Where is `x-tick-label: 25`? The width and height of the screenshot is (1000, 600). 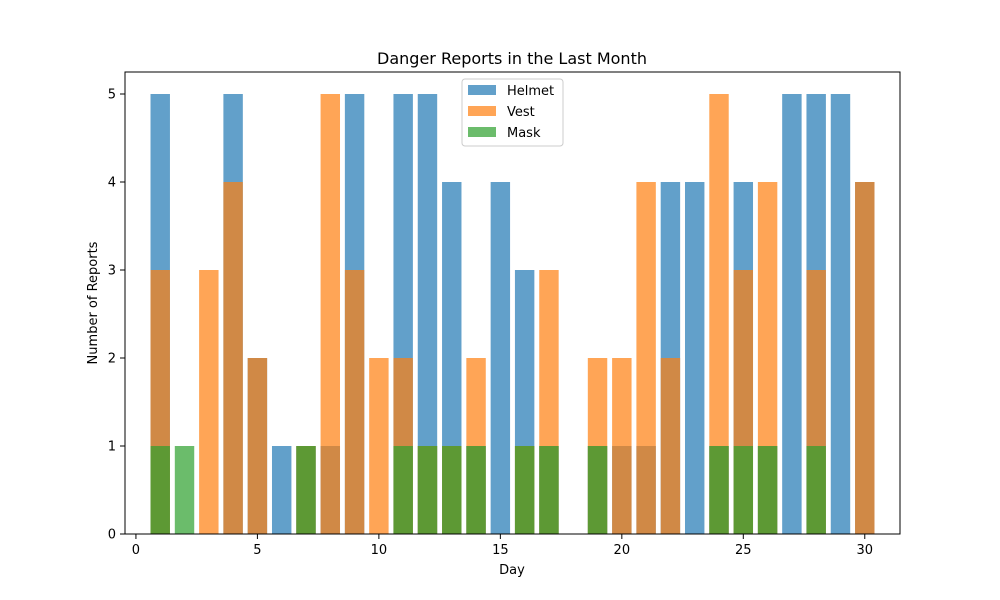
x-tick-label: 25 is located at coordinates (743, 550).